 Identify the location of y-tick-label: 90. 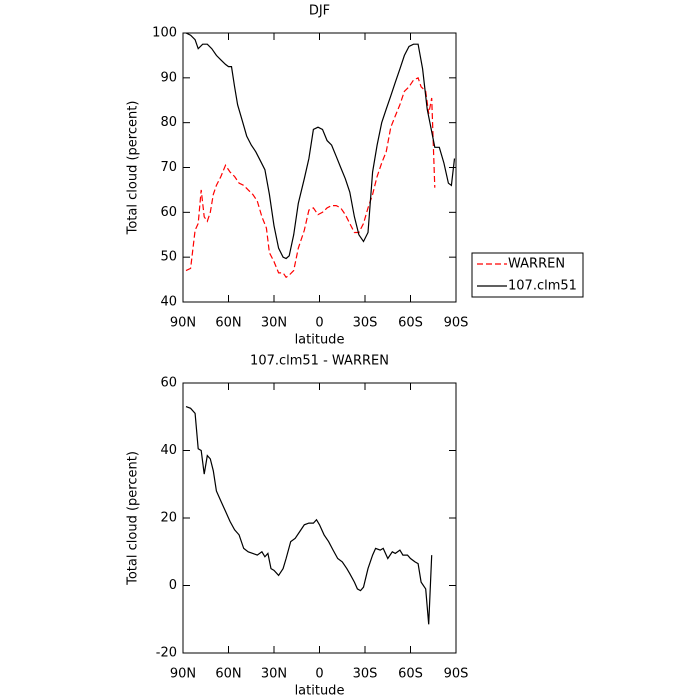
(168, 77).